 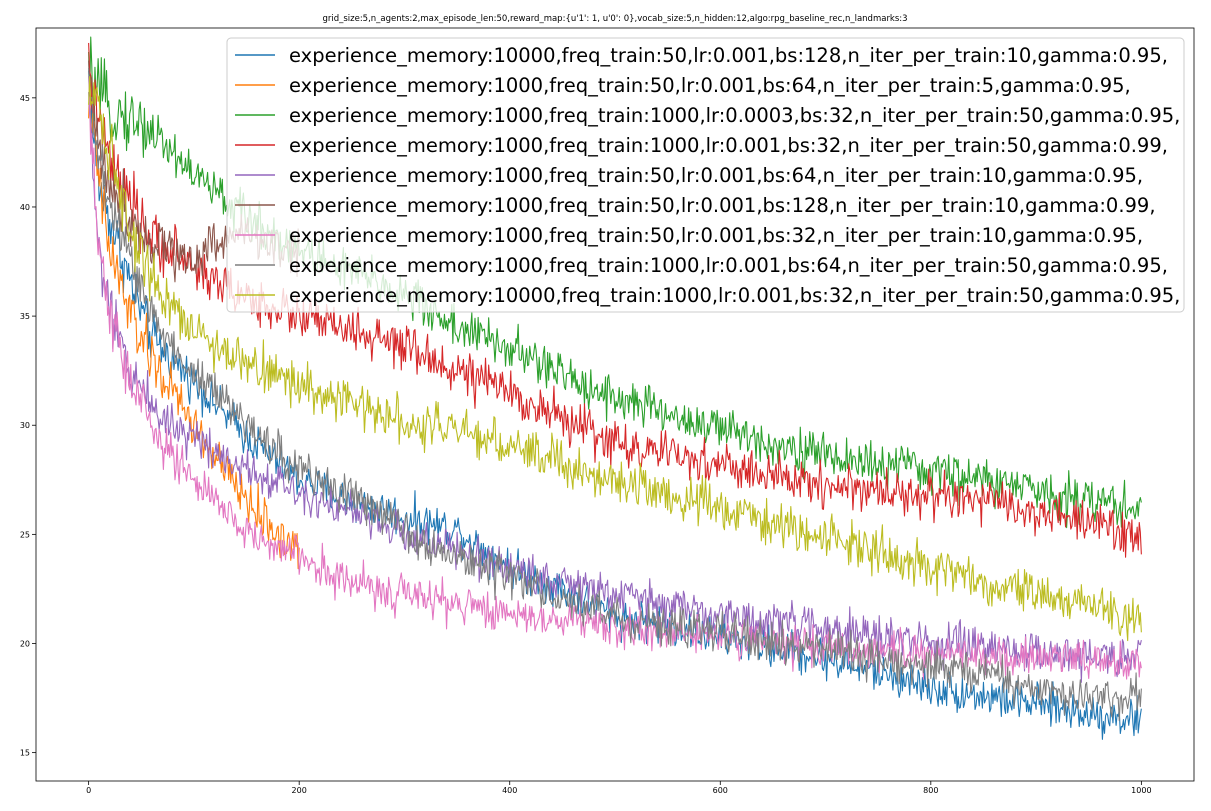 What do you see at coordinates (720, 790) in the screenshot?
I see `x-tick-label: 600` at bounding box center [720, 790].